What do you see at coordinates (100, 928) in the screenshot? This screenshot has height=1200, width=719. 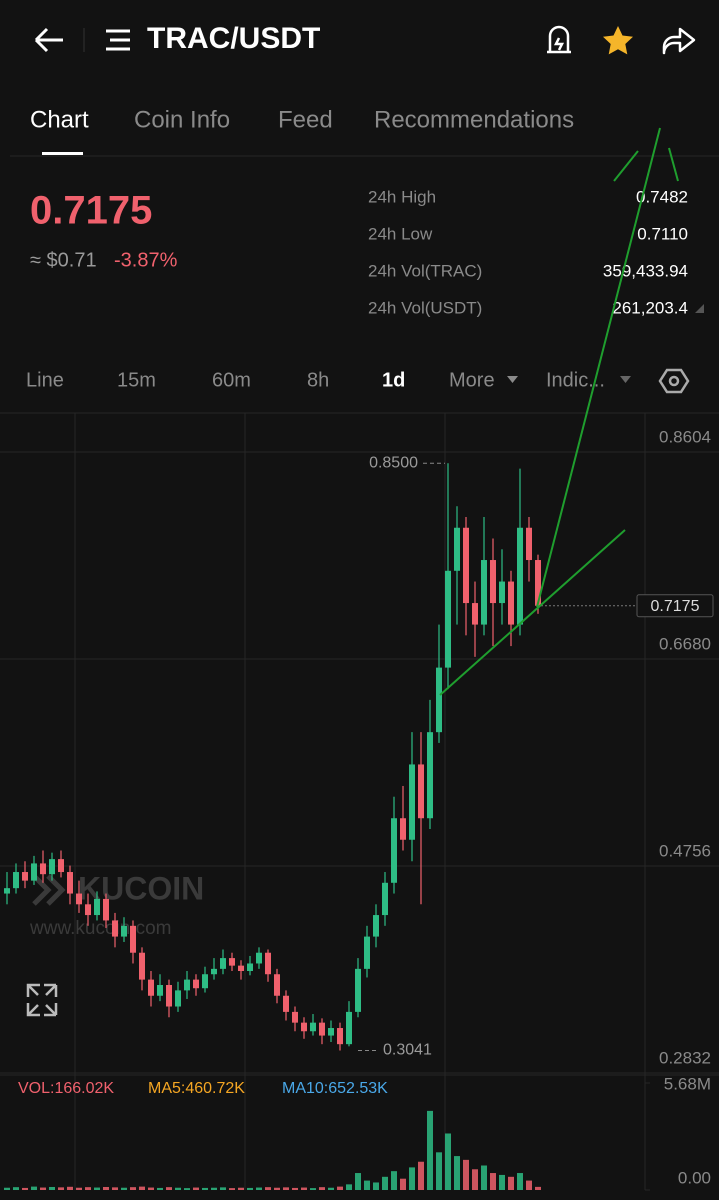 I see `watermark-url: www.kucoin.com` at bounding box center [100, 928].